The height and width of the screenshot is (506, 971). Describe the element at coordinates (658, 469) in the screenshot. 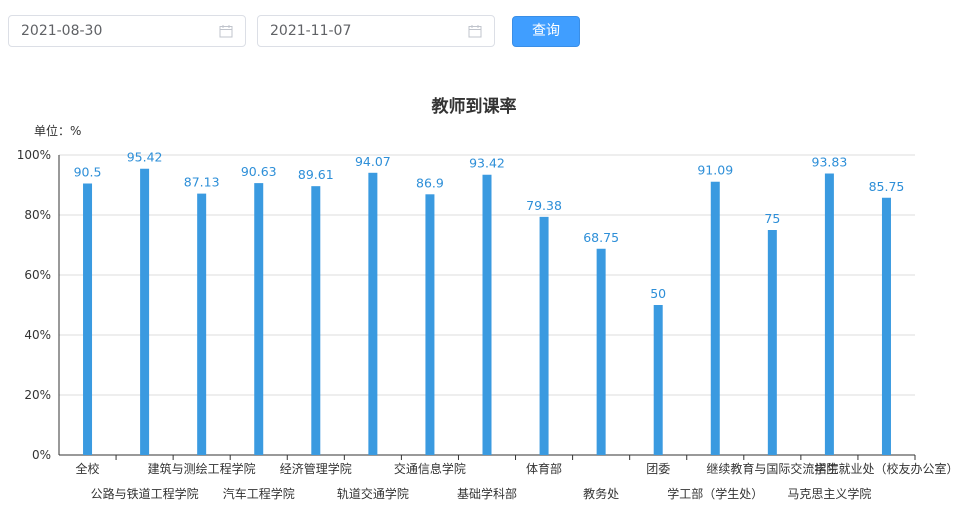

I see `x-tick-label: 团委` at that location.